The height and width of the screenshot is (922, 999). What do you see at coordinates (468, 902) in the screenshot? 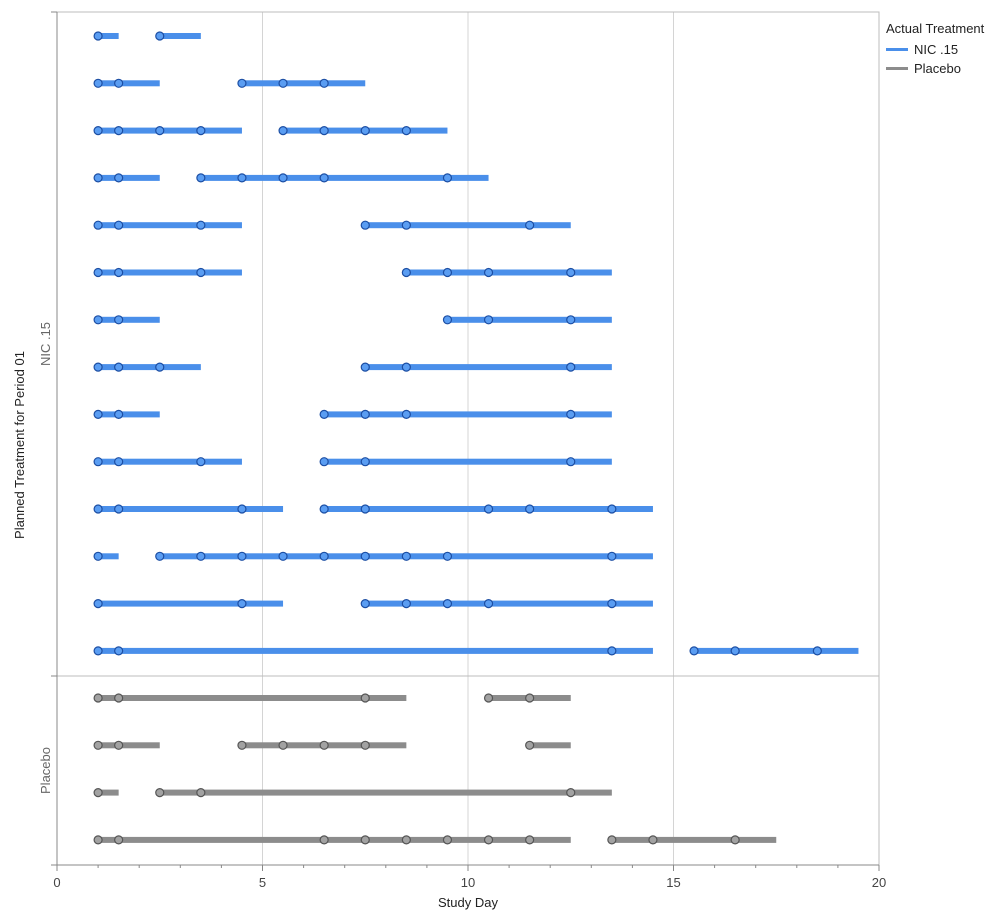
I see `x-axis-title: Study Day` at bounding box center [468, 902].